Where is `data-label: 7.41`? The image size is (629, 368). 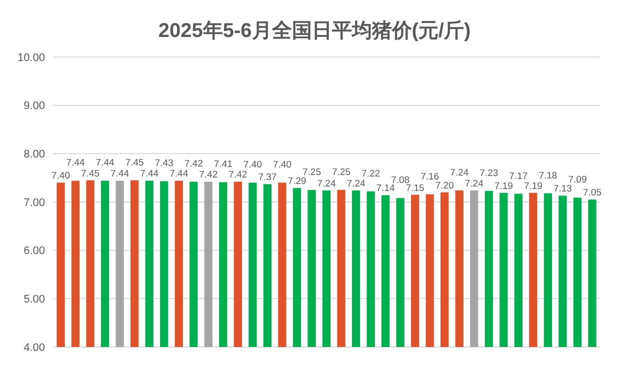 data-label: 7.41 is located at coordinates (223, 164).